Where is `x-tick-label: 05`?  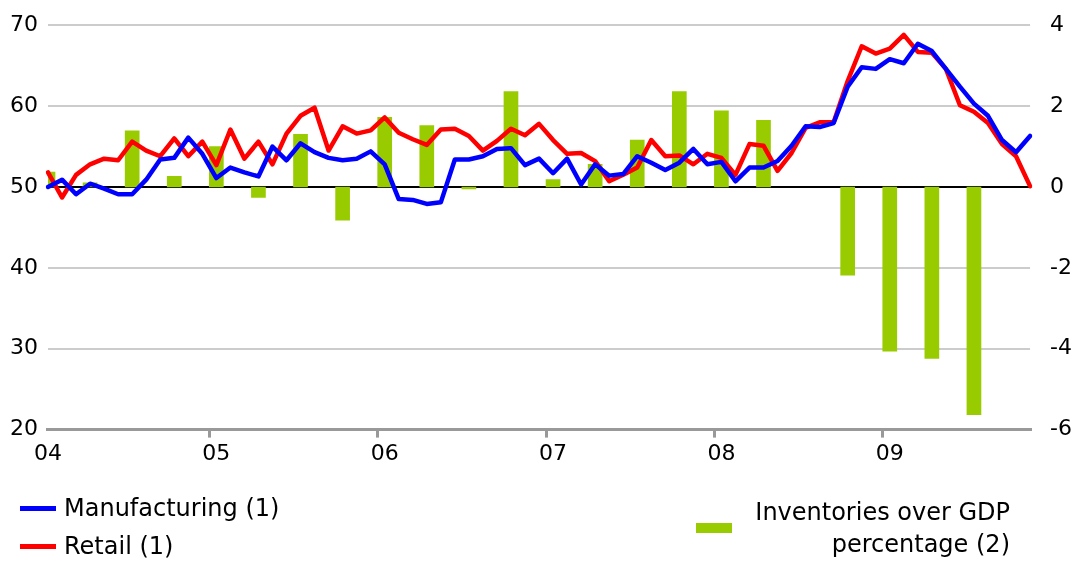
x-tick-label: 05 is located at coordinates (216, 452).